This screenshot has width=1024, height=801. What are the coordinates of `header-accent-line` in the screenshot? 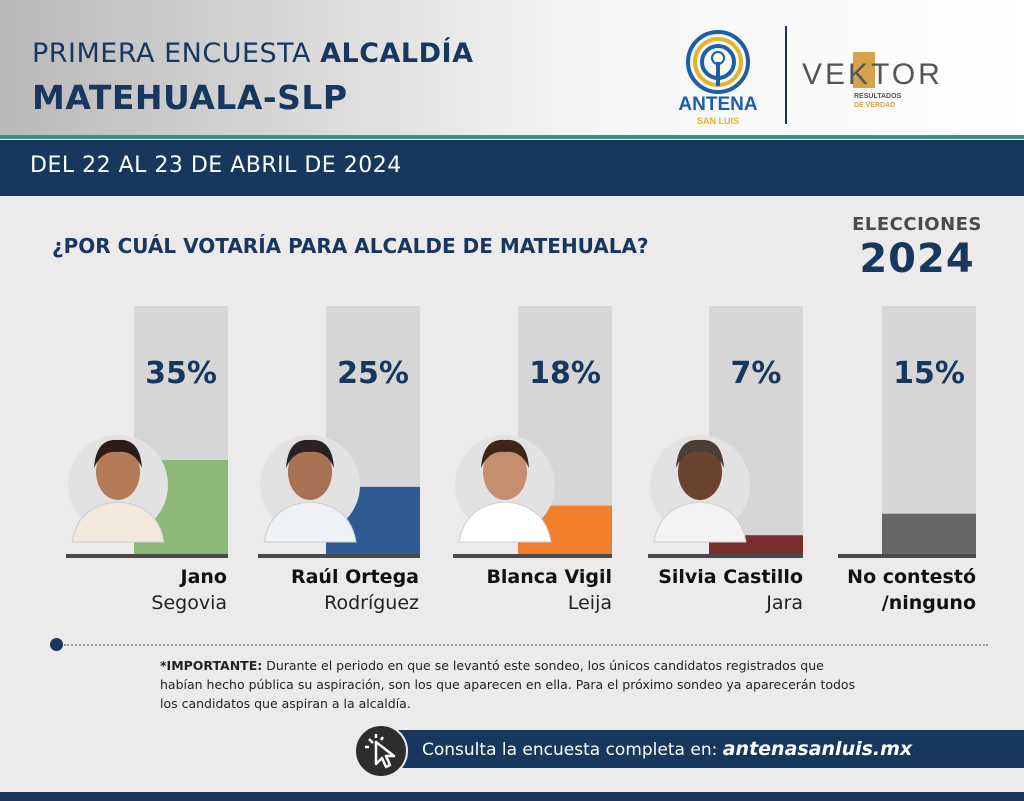 It's located at (512, 137).